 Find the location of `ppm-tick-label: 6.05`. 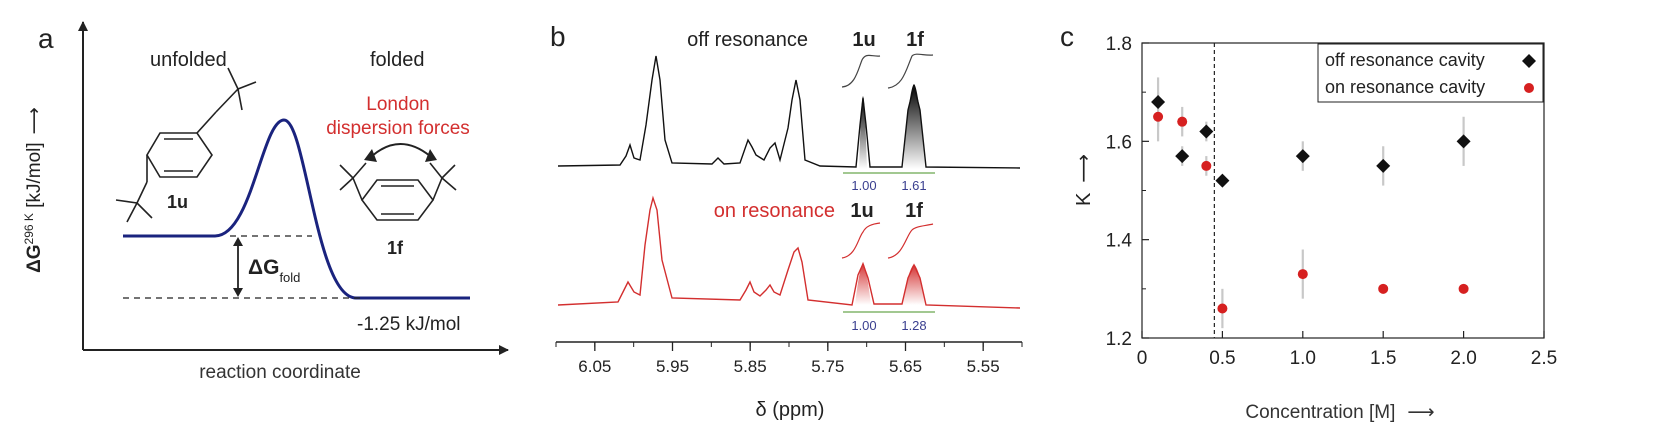

ppm-tick-label: 6.05 is located at coordinates (594, 366).